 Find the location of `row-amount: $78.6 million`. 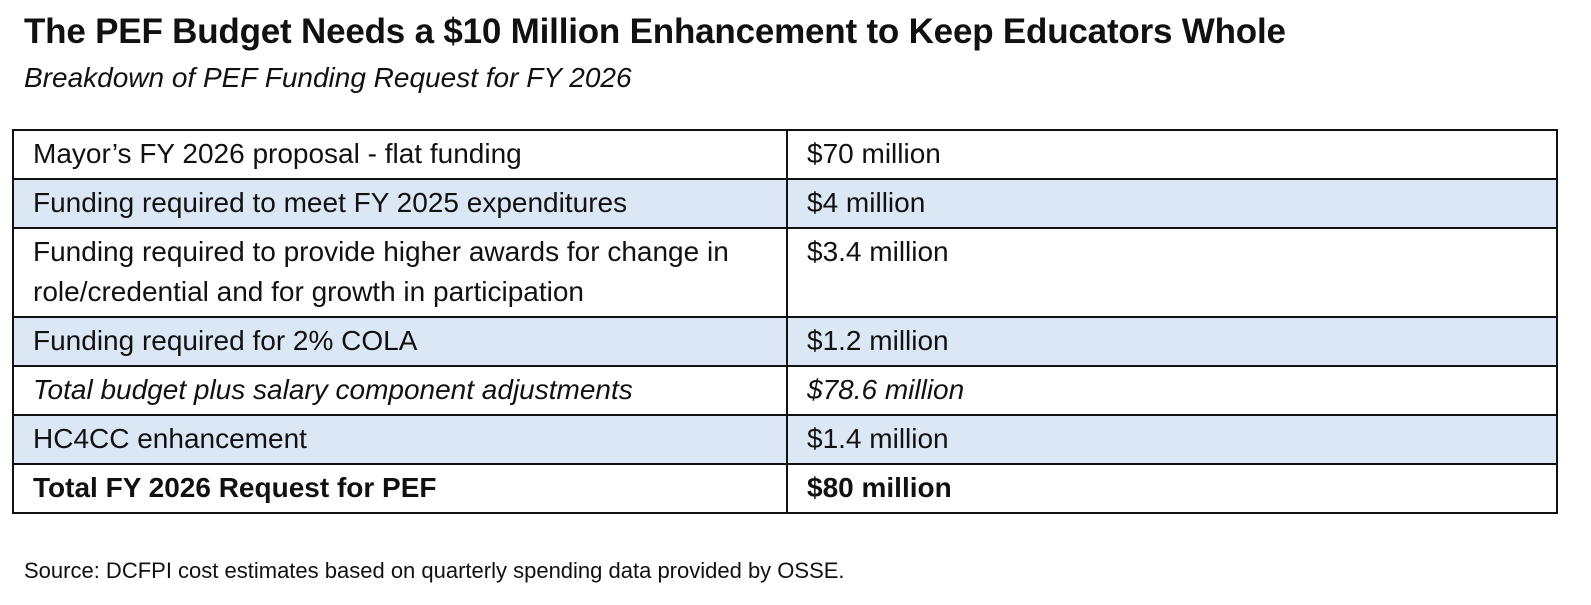

row-amount: $78.6 million is located at coordinates (1172, 390).